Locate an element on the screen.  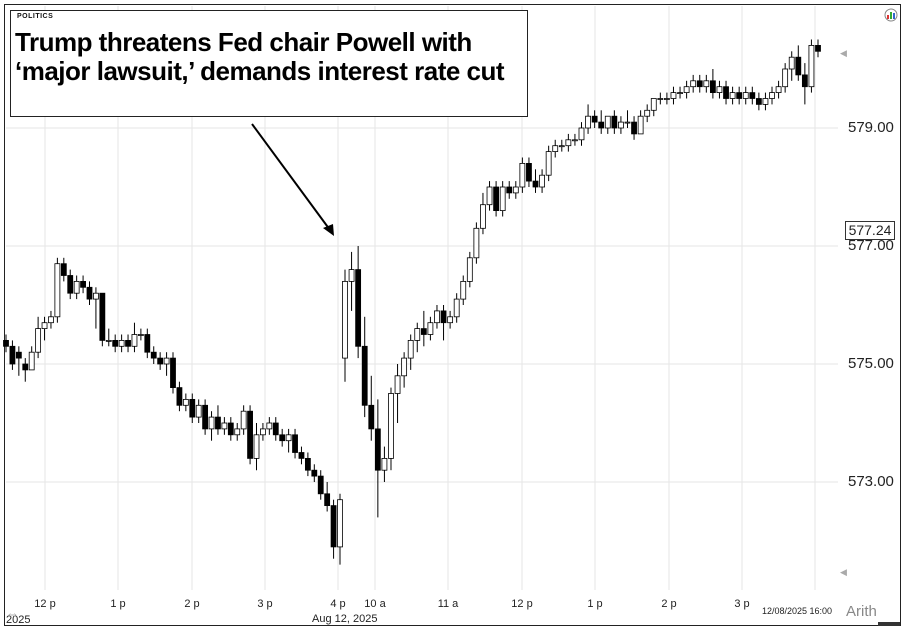
price-axis-label: 577.00 is located at coordinates (871, 245).